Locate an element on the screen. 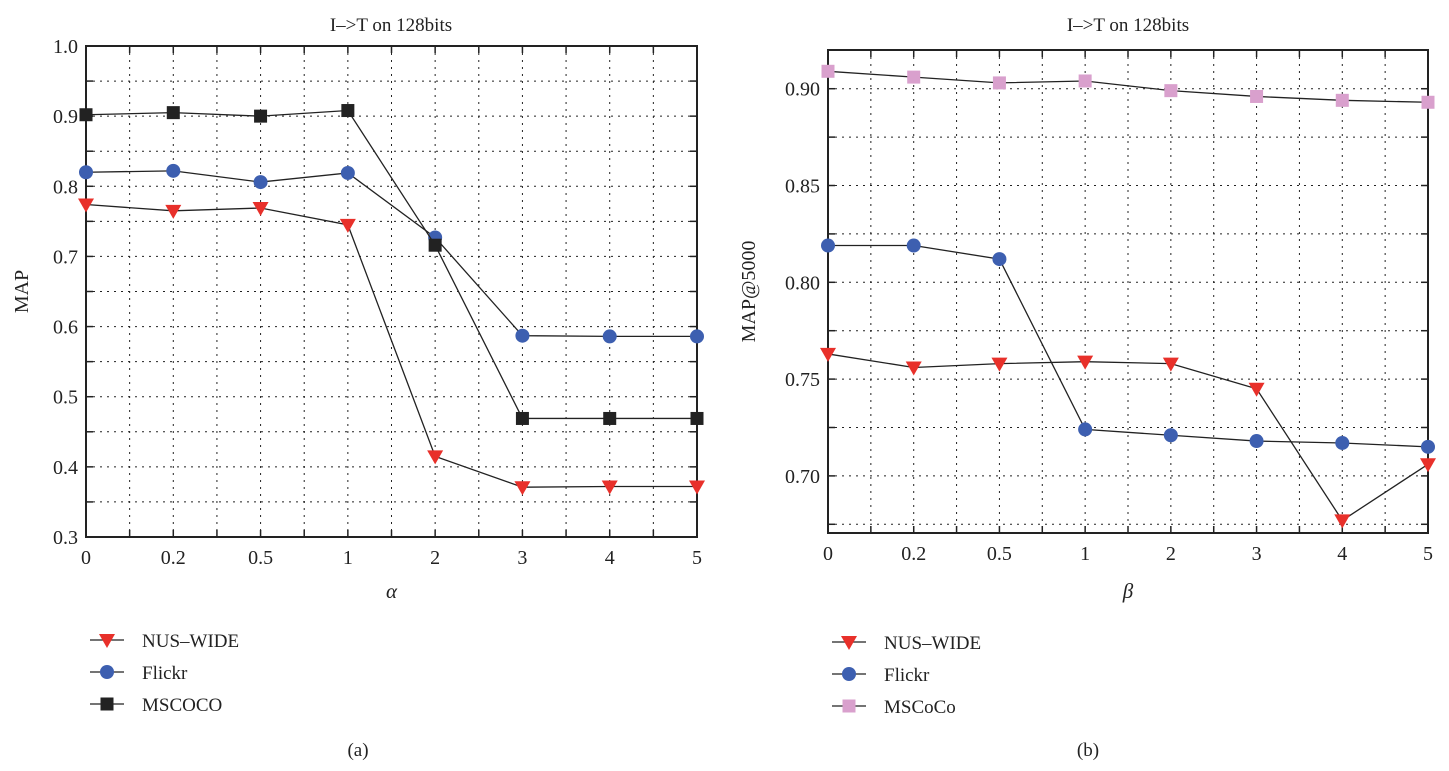  x-axis-label: α is located at coordinates (392, 591).